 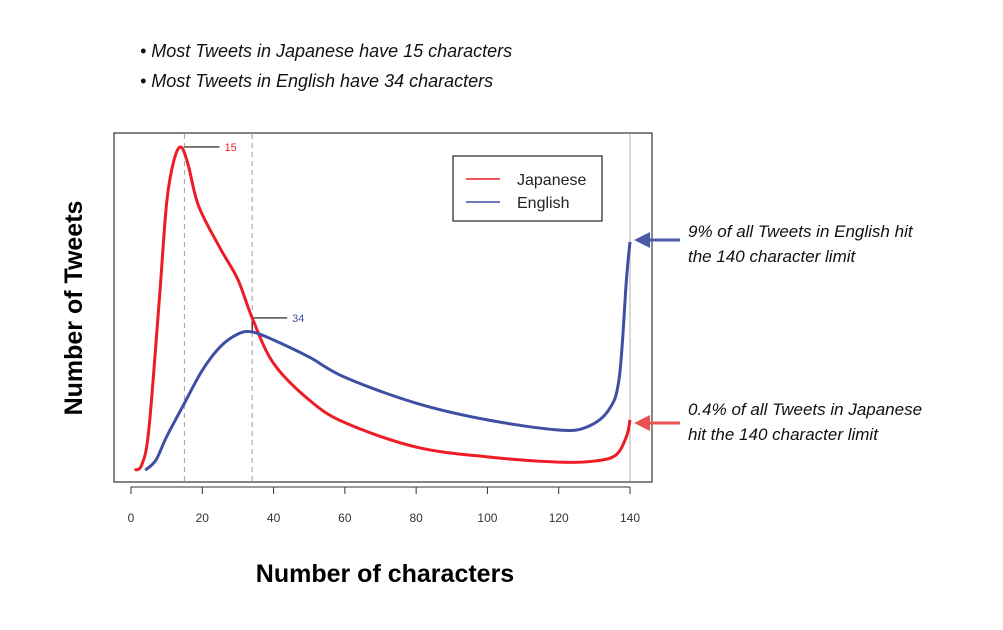 What do you see at coordinates (657, 423) in the screenshot?
I see `japanese-arrow` at bounding box center [657, 423].